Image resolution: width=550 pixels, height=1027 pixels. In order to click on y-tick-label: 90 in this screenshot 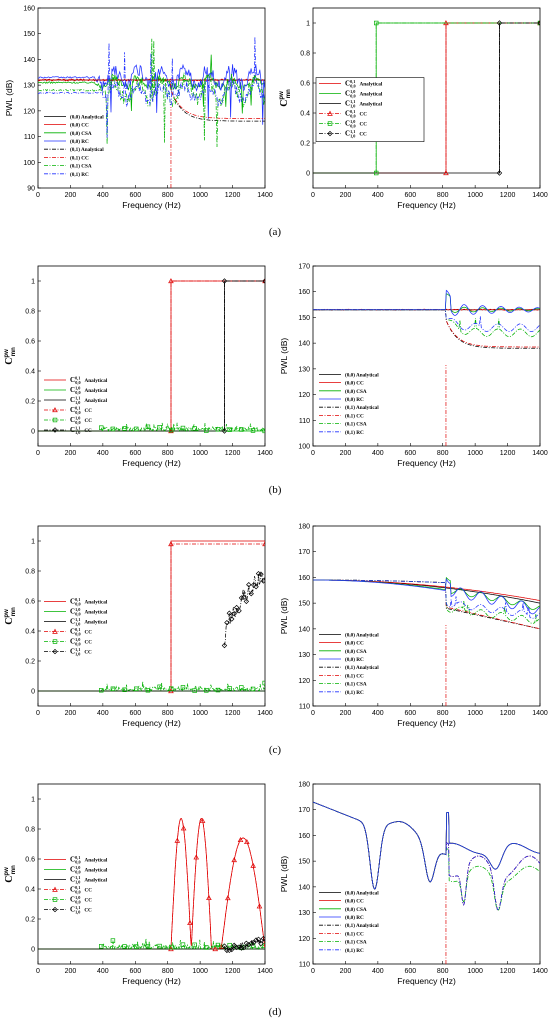, I will do `click(31, 189)`.